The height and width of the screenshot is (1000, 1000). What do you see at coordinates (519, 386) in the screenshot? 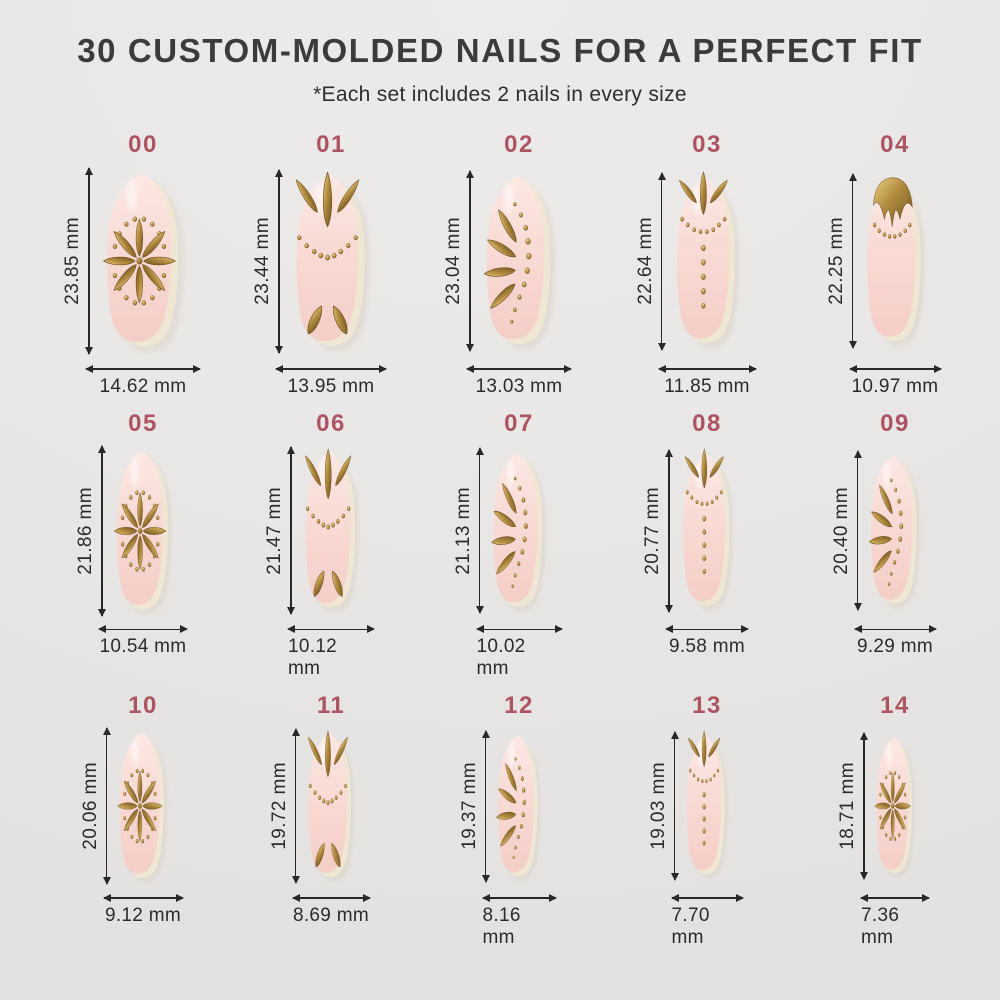
I see `width-value: 13.03 mm` at bounding box center [519, 386].